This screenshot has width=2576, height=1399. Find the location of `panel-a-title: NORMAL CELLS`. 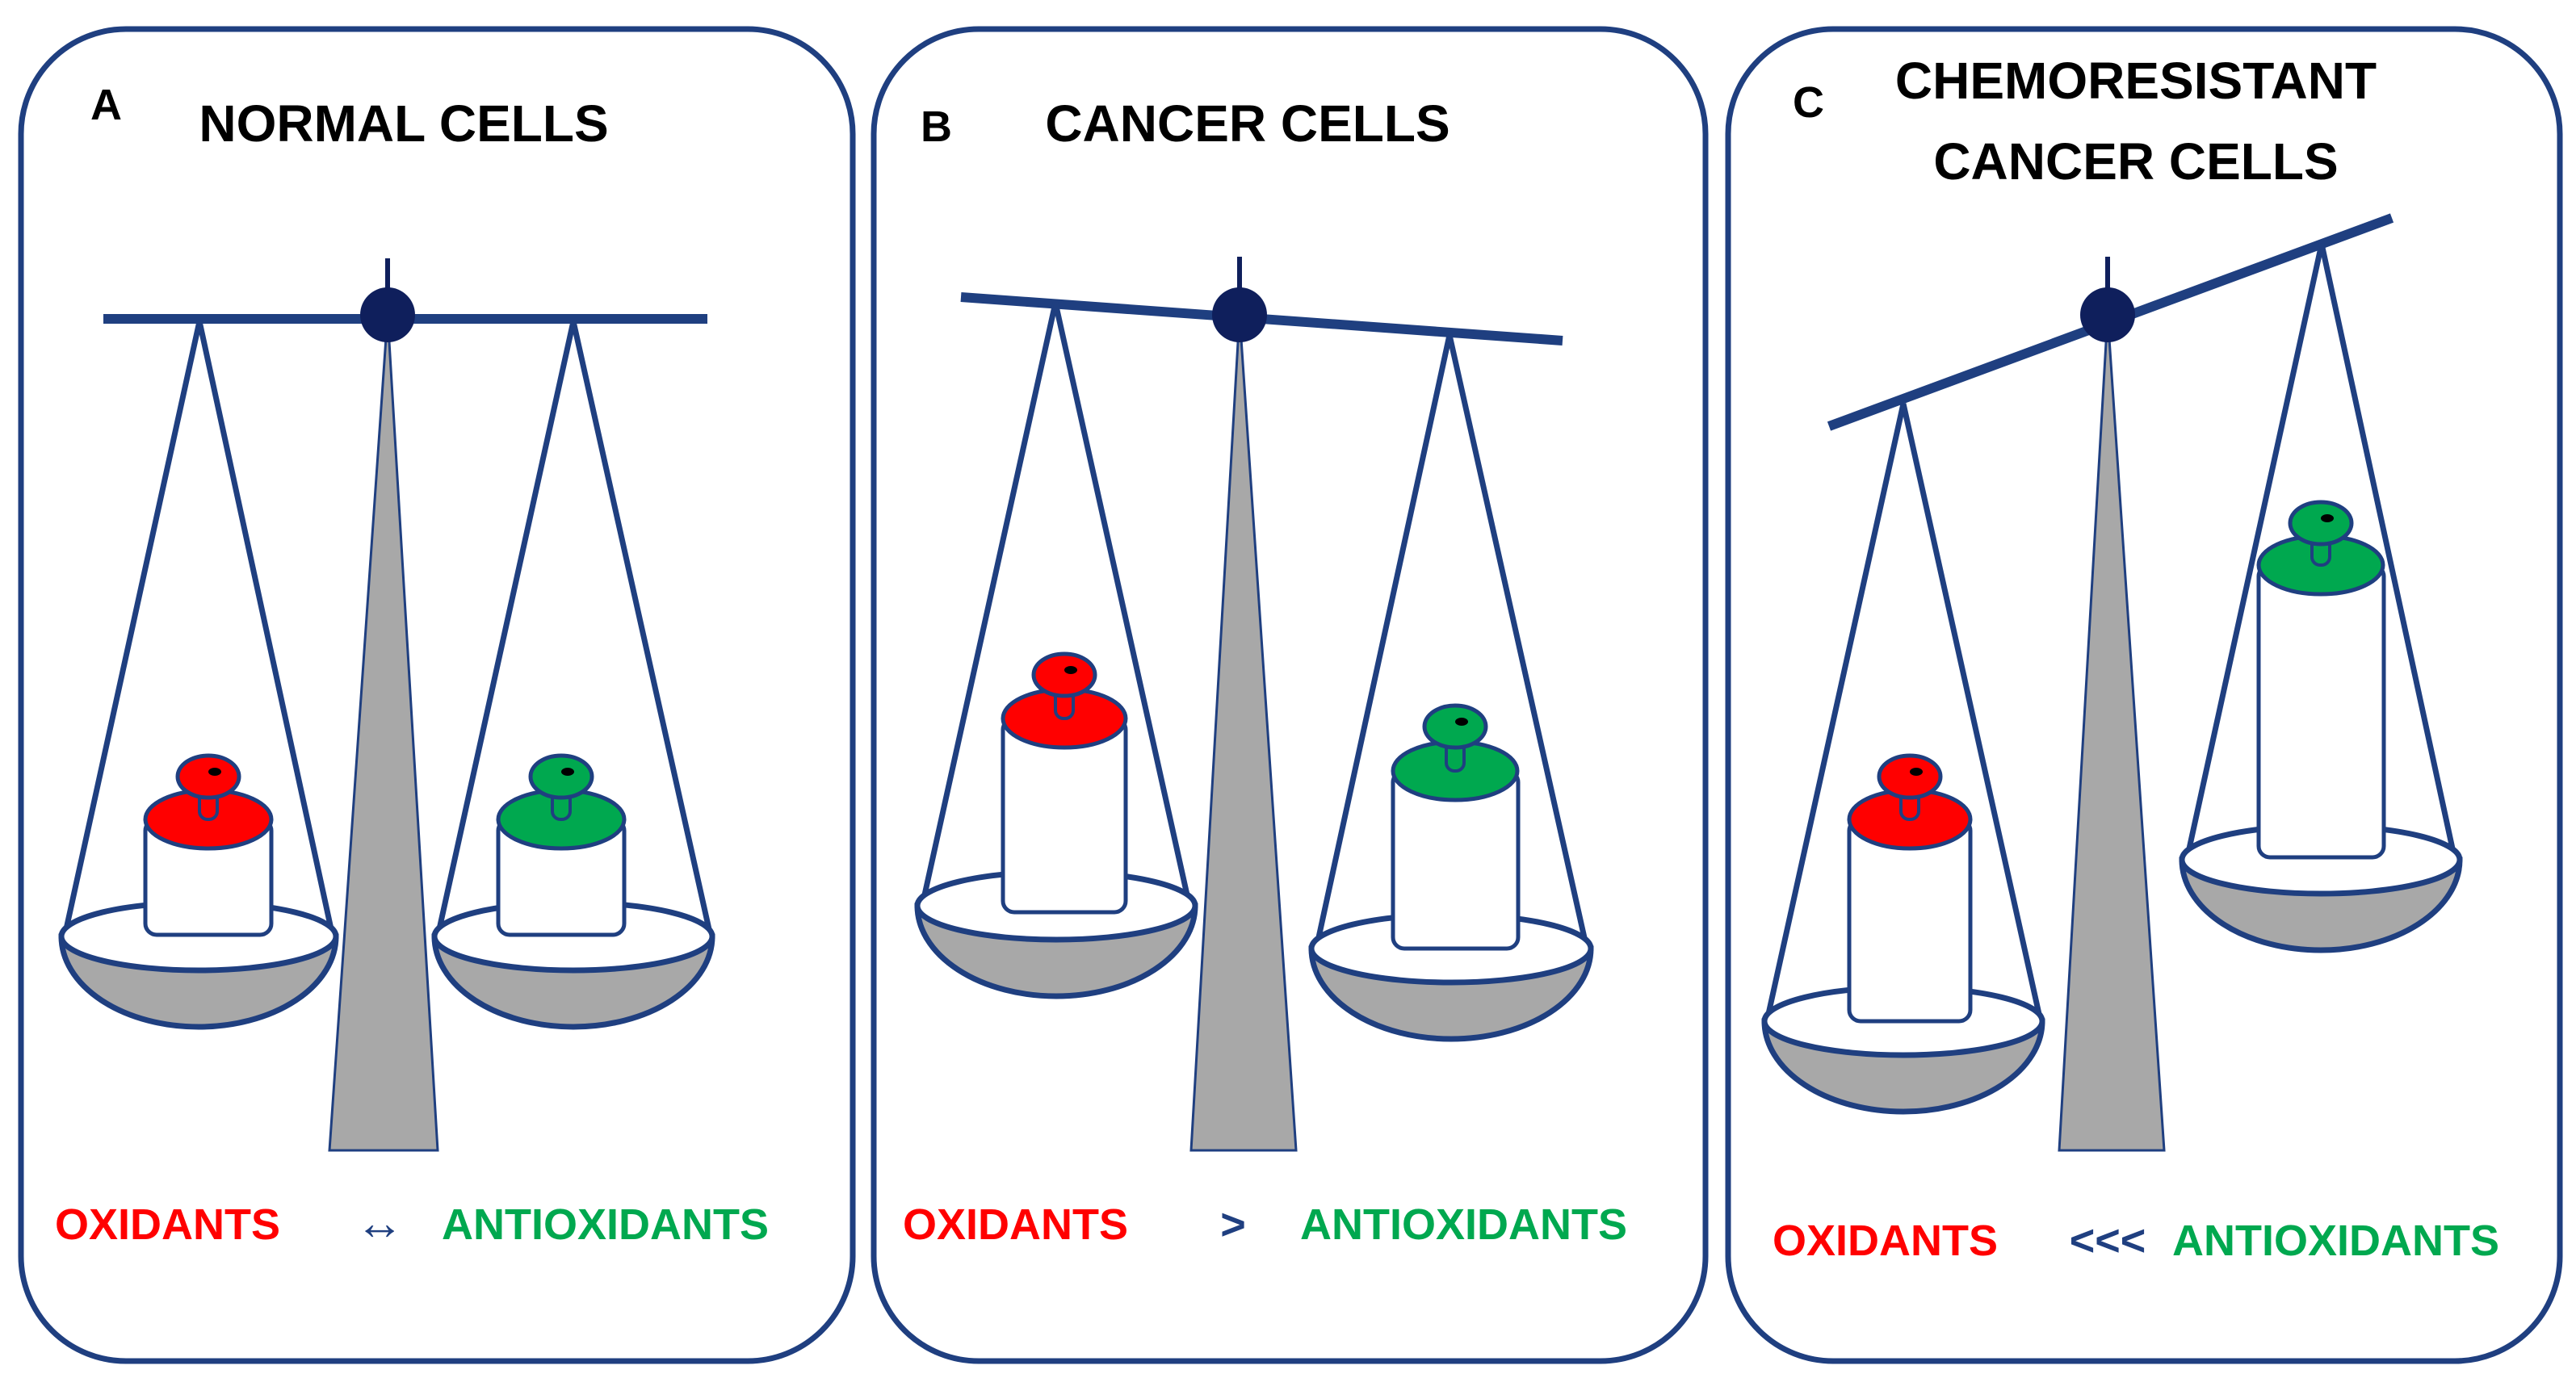

panel-a-title: NORMAL CELLS is located at coordinates (403, 123).